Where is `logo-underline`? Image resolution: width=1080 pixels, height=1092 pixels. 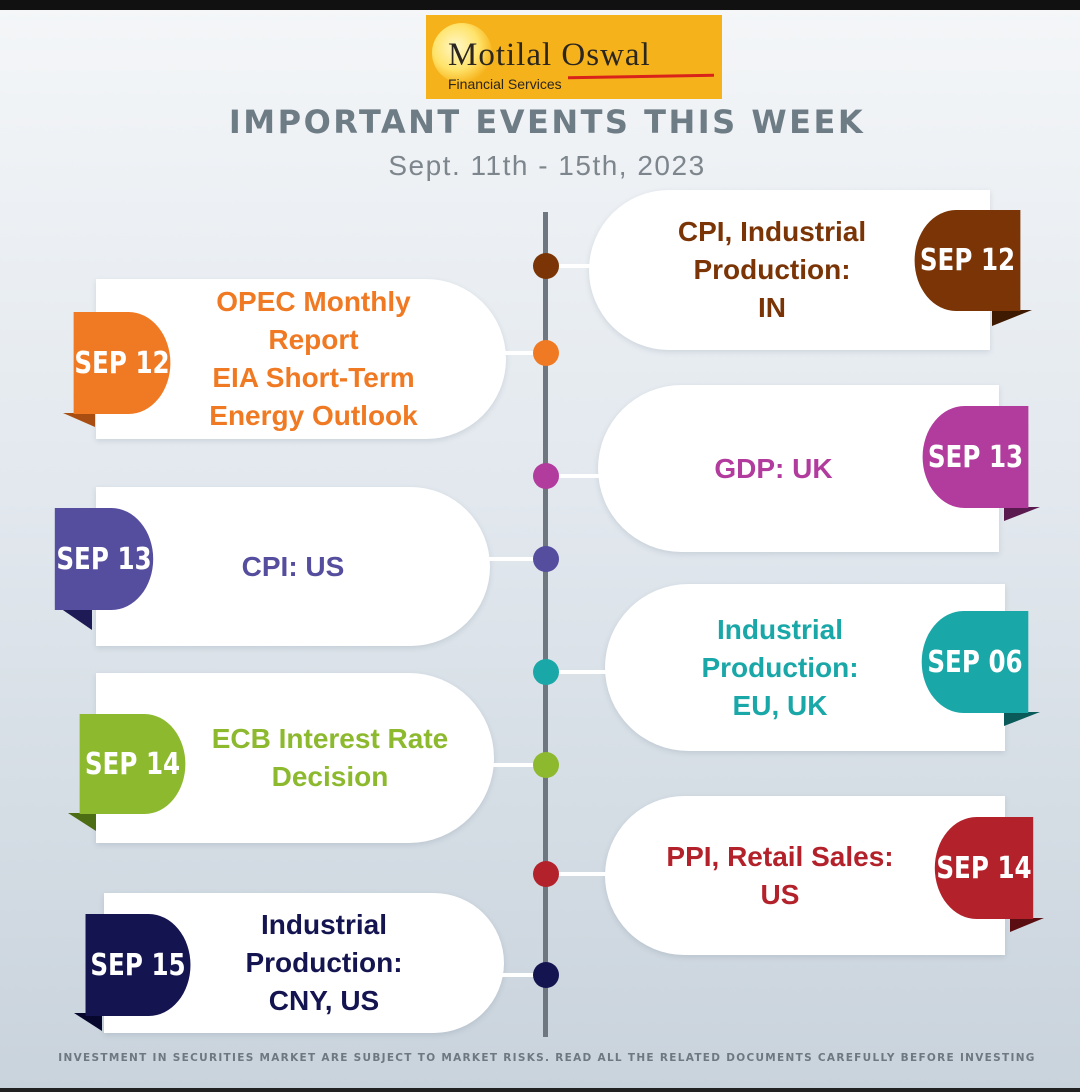
logo-underline is located at coordinates (641, 76).